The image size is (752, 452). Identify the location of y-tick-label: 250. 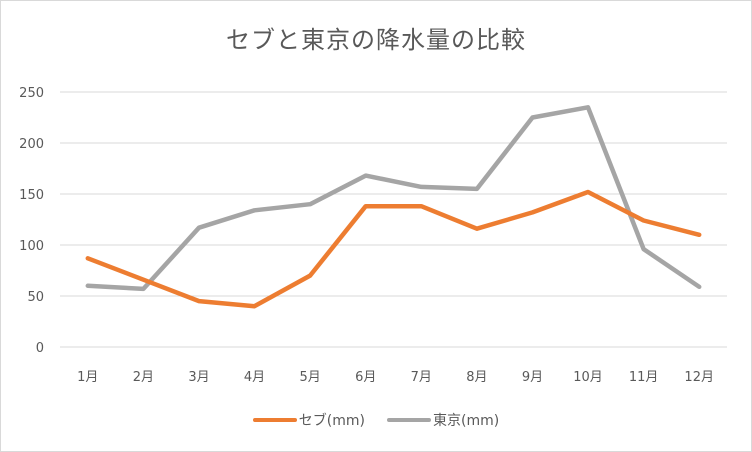
(31, 93).